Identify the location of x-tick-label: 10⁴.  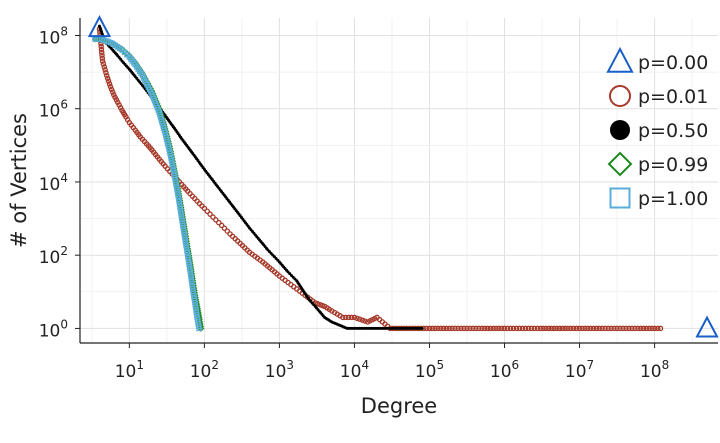
(354, 370).